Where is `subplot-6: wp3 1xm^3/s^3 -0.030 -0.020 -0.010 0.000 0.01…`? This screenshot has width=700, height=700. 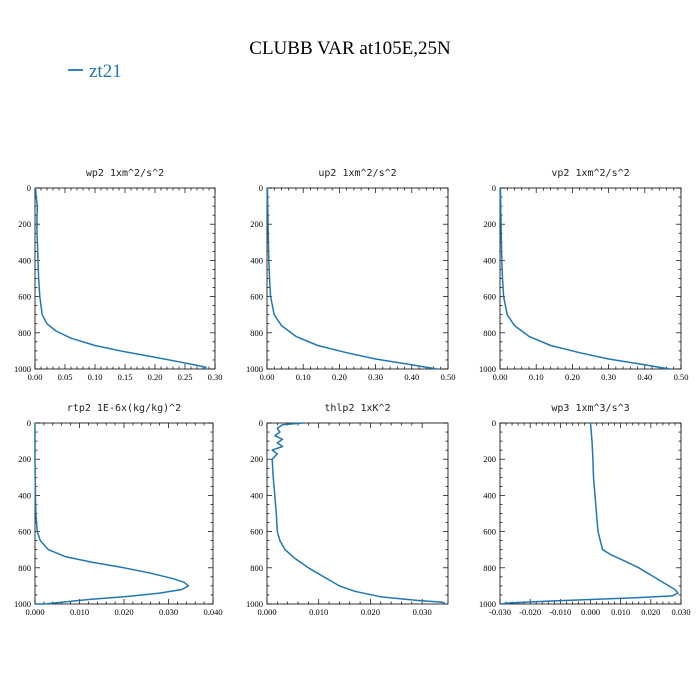 subplot-6: wp3 1xm^3/s^3 -0.030 -0.020 -0.010 0.000 0.01… is located at coordinates (585, 510).